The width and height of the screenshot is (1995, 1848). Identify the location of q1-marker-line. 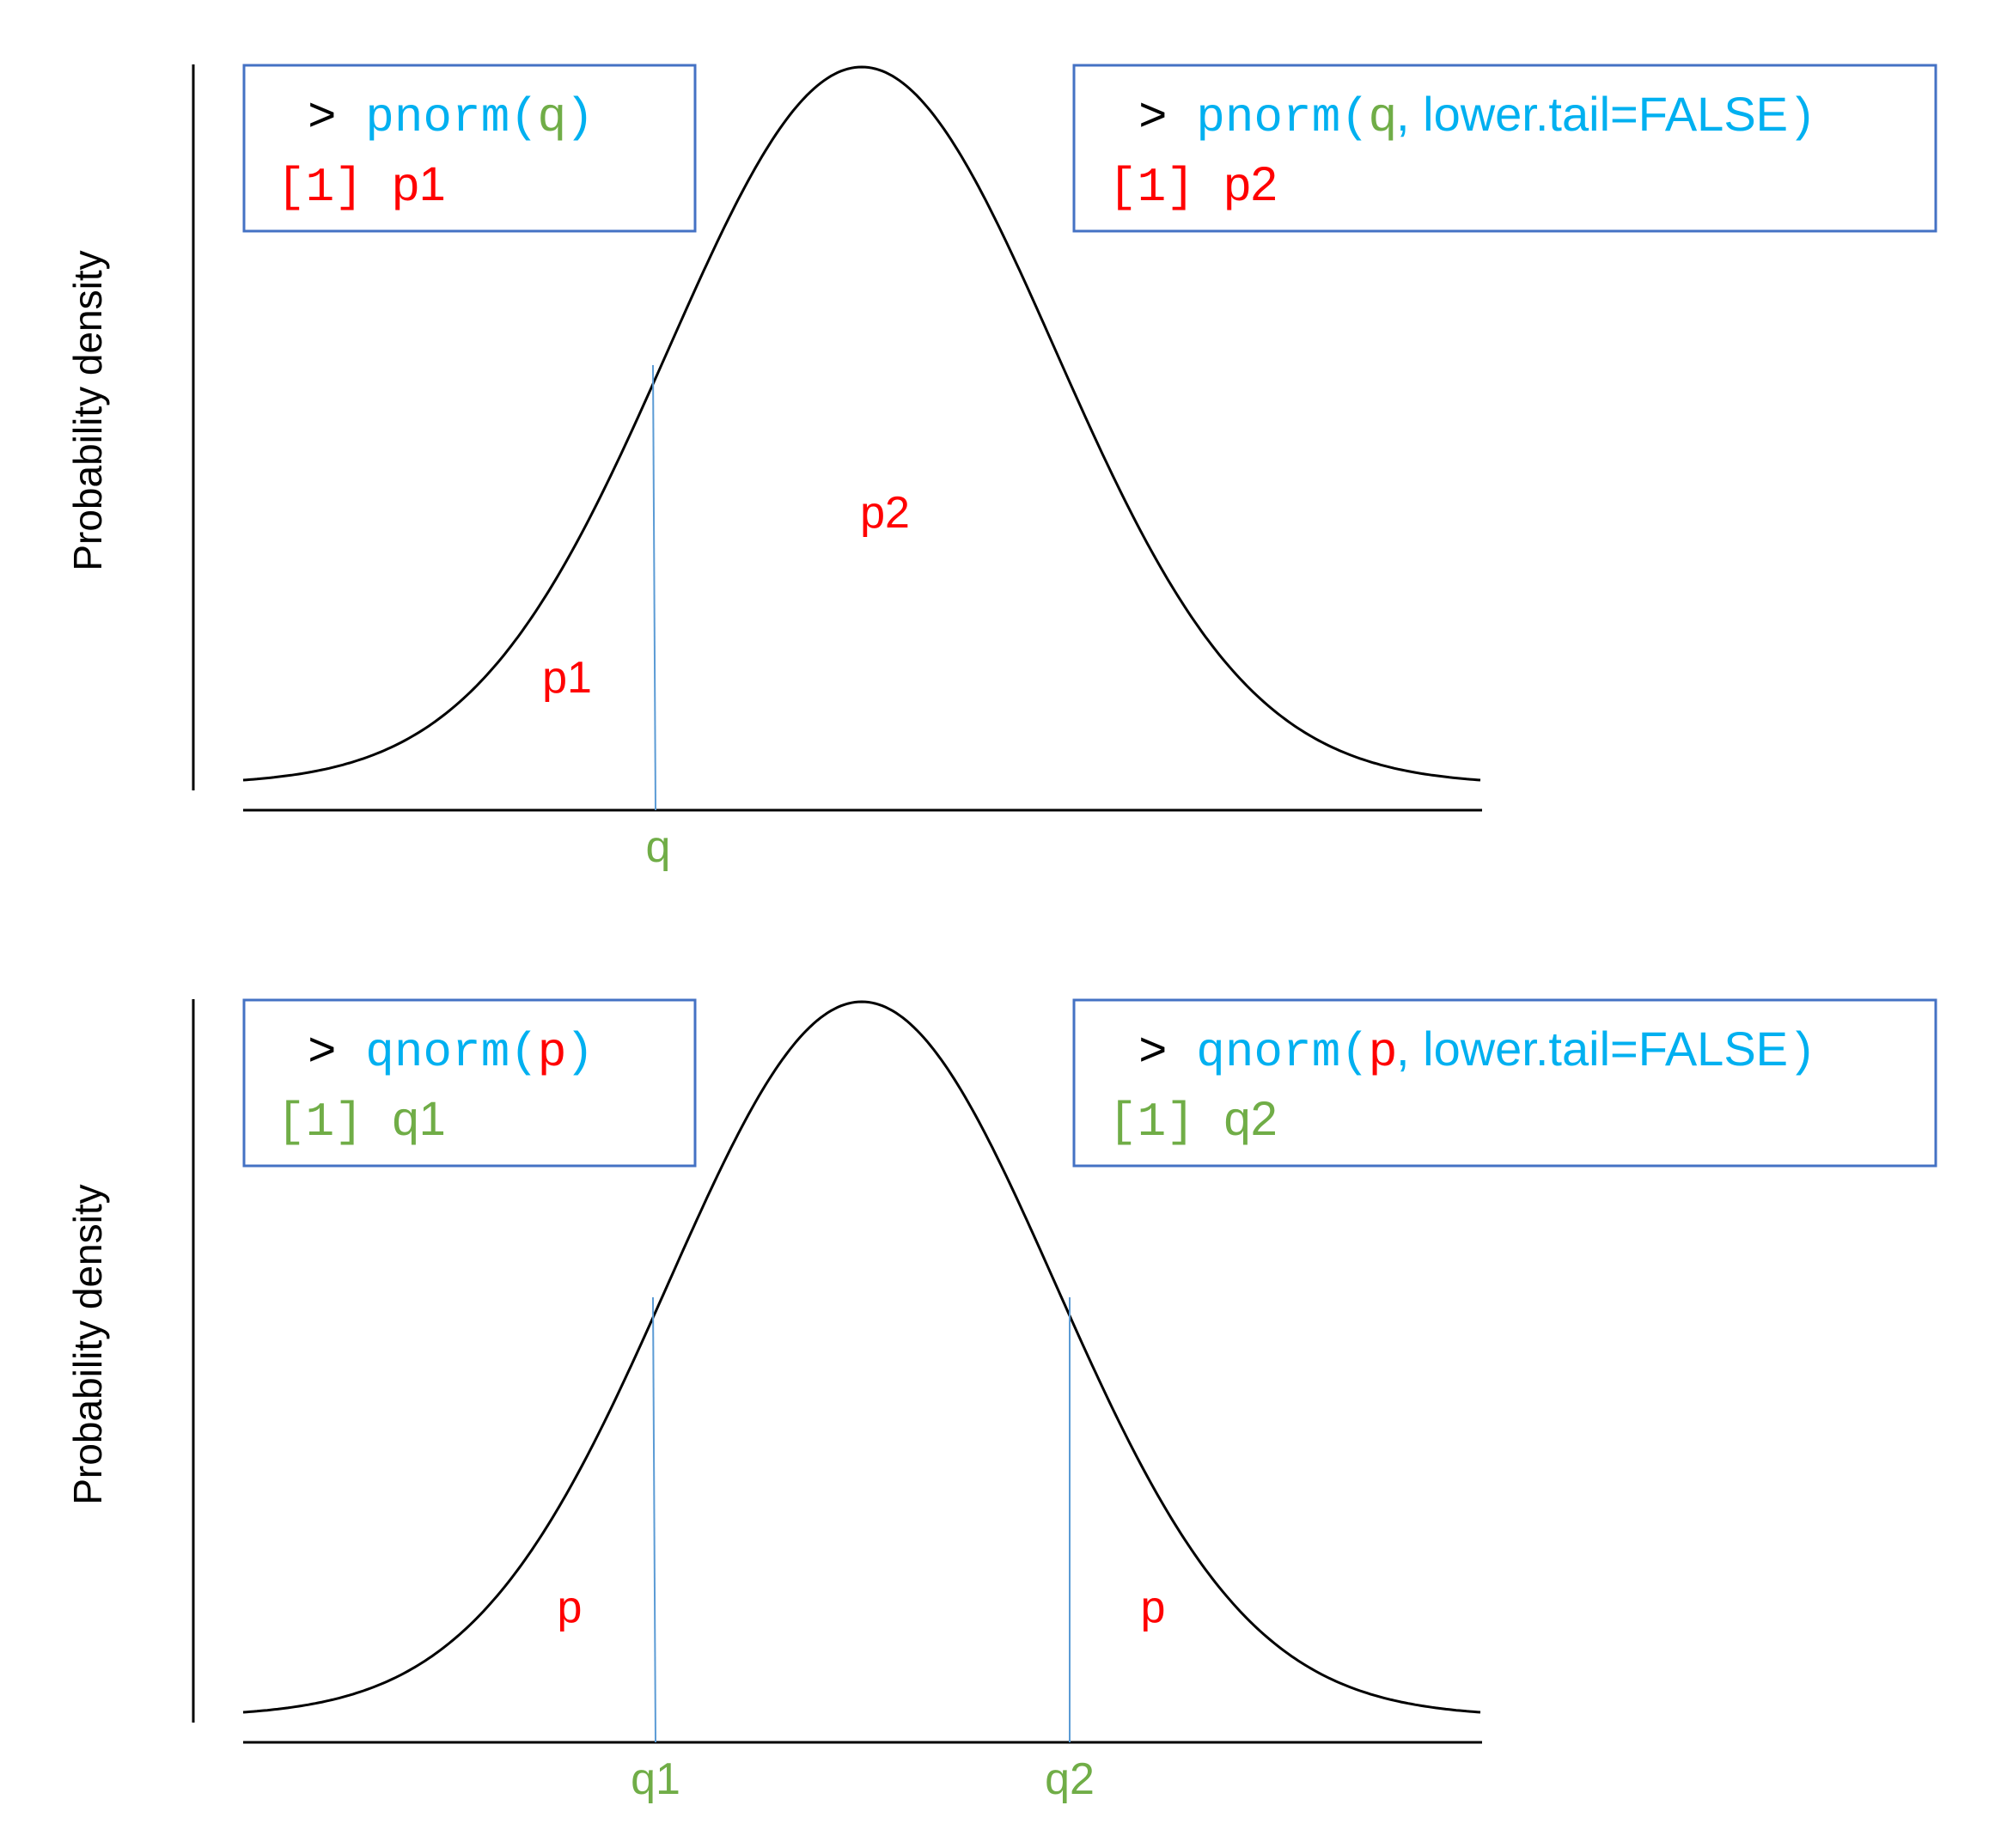
(654, 1519).